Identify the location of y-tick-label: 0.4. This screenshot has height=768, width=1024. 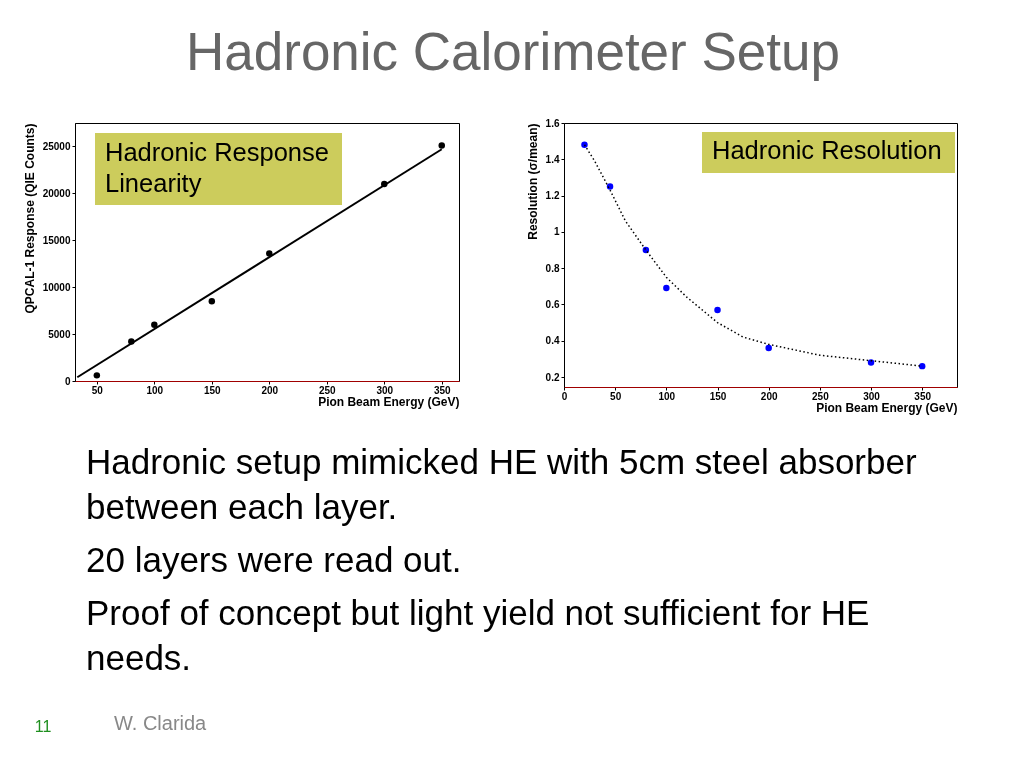
(552, 341).